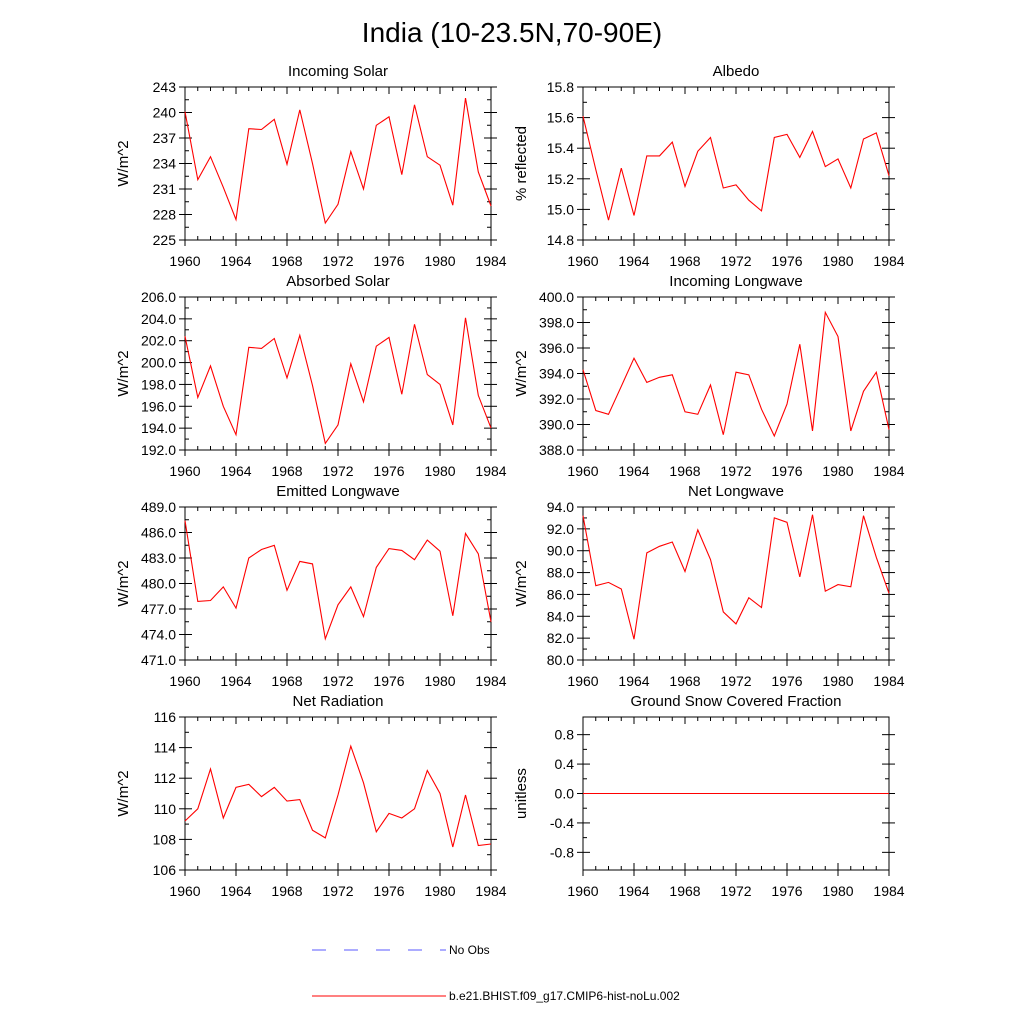 The image size is (1024, 1024). What do you see at coordinates (562, 852) in the screenshot?
I see `y-tick-label: -0.8` at bounding box center [562, 852].